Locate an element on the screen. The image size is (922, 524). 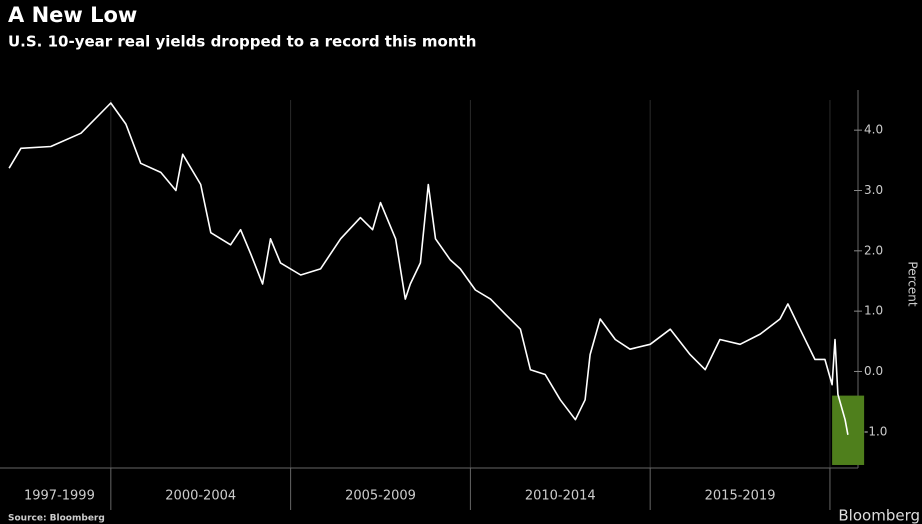
source: Source: Bloomberg is located at coordinates (56, 519).